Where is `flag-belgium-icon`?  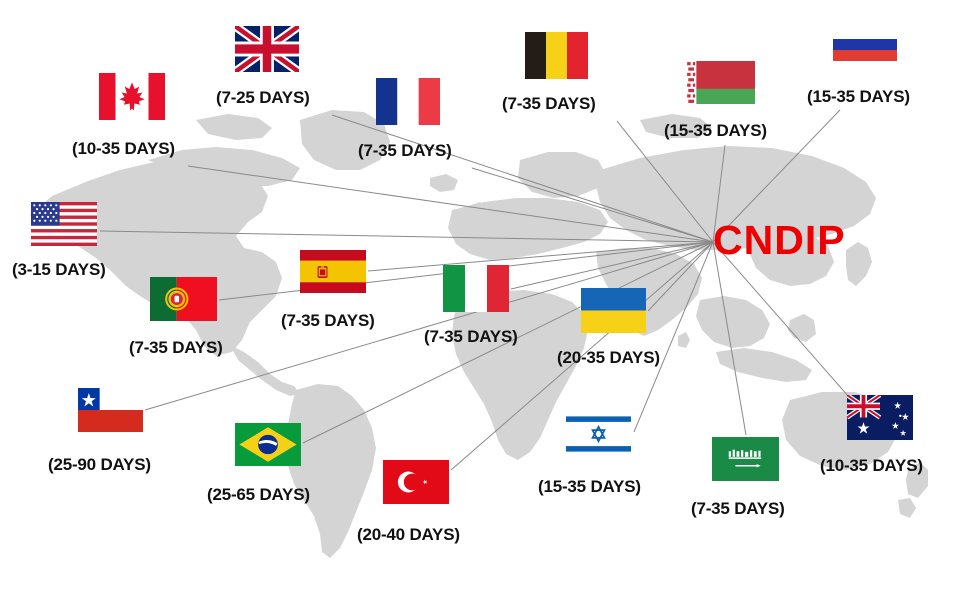
flag-belgium-icon is located at coordinates (556, 55).